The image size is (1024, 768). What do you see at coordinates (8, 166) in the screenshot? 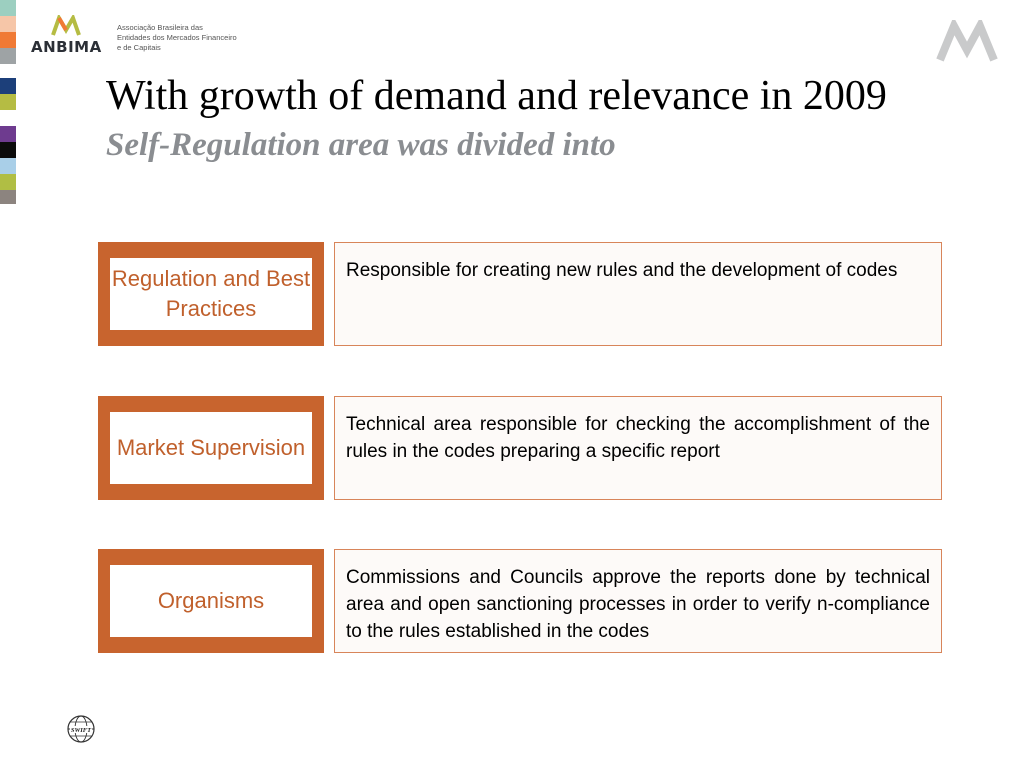
I see `strip-block-lightblue` at bounding box center [8, 166].